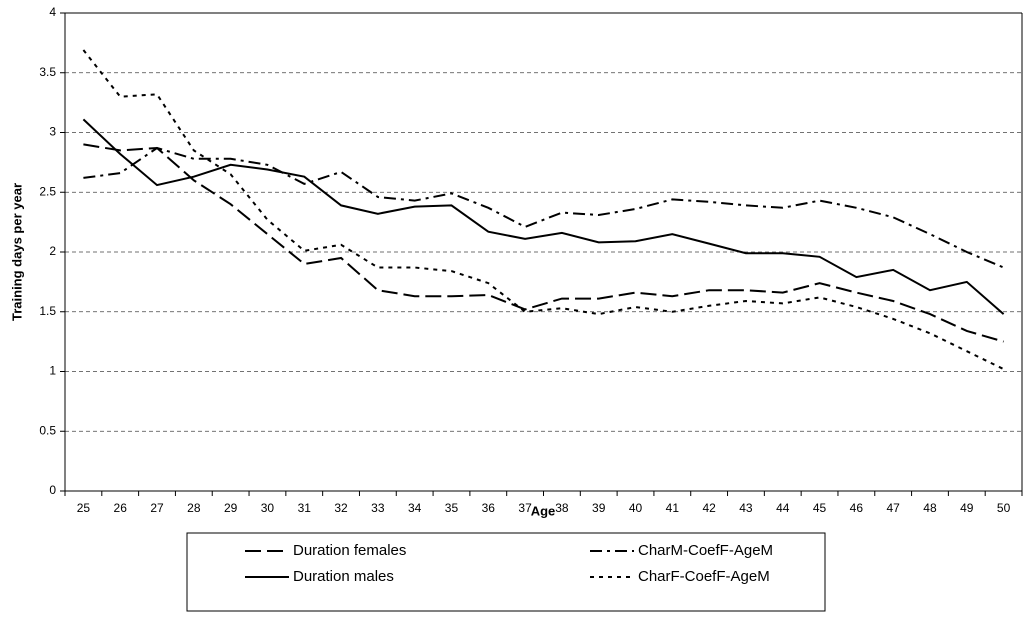 The image size is (1026, 619). What do you see at coordinates (415, 508) in the screenshot?
I see `x-tick-label: 34` at bounding box center [415, 508].